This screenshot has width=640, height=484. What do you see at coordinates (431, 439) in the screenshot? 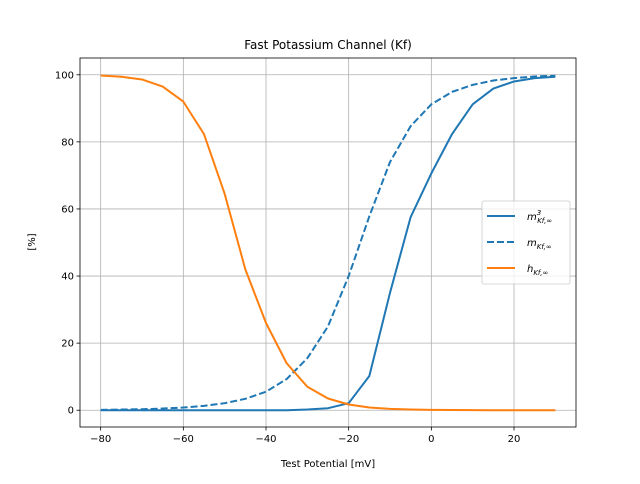
I see `x-tick-label: 0` at bounding box center [431, 439].